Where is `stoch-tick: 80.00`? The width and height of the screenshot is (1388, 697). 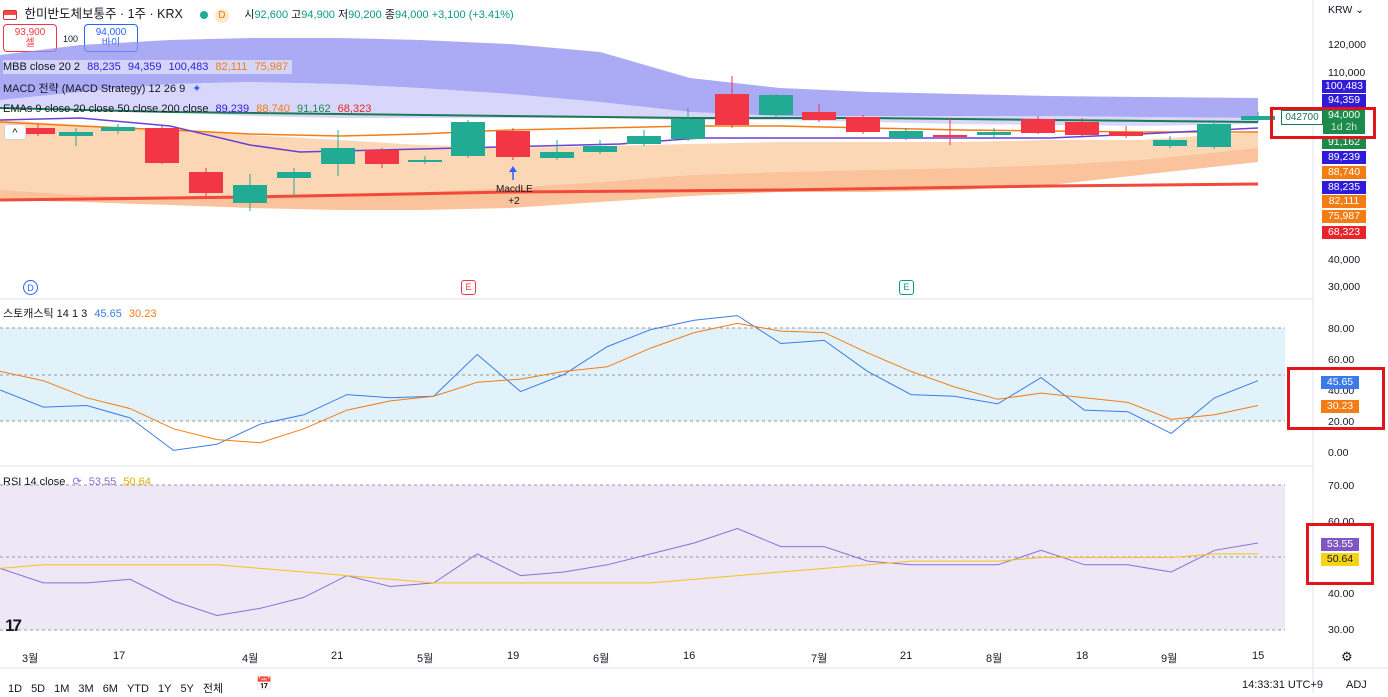
stoch-tick: 80.00 is located at coordinates (1341, 329).